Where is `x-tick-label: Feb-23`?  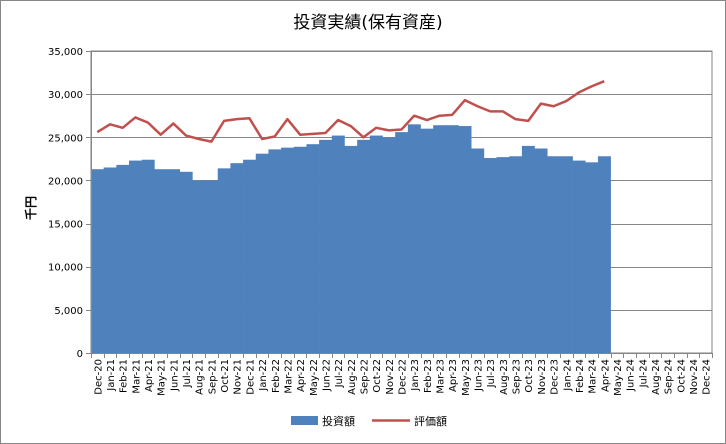
x-tick-label: Feb-23 is located at coordinates (428, 376).